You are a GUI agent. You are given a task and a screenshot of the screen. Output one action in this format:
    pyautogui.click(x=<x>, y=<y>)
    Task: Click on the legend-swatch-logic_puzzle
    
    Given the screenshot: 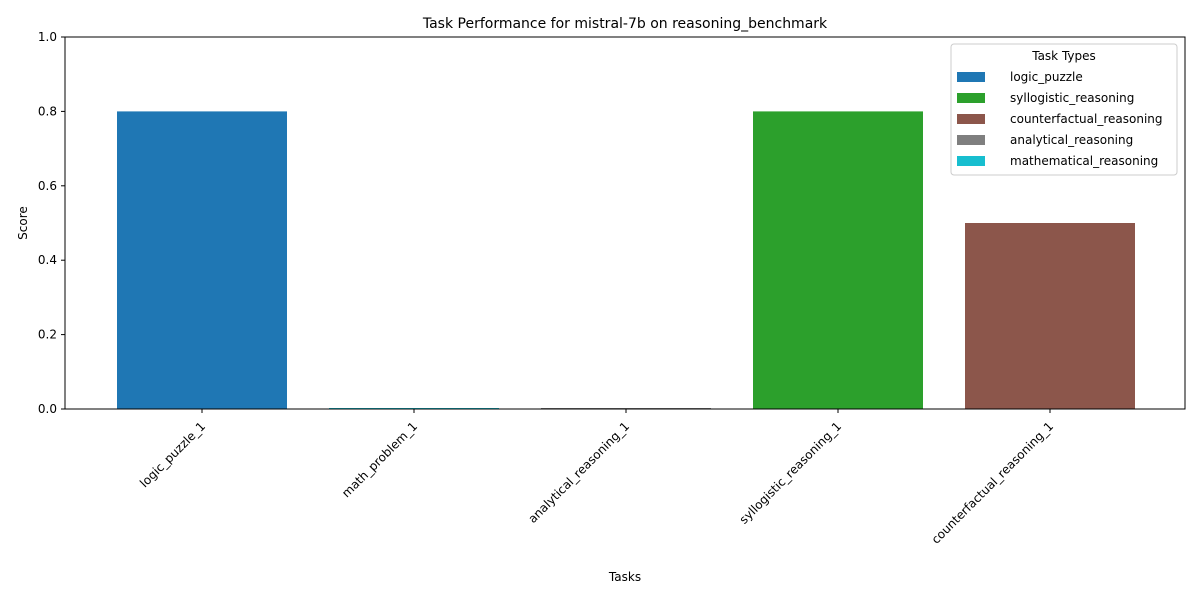 What is the action you would take?
    pyautogui.click(x=971, y=77)
    